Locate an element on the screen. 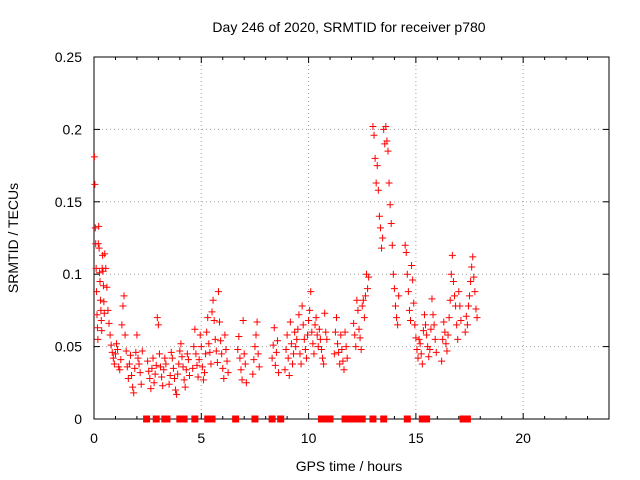 The image size is (640, 480). y-tick-label: 0.2 is located at coordinates (73, 129).